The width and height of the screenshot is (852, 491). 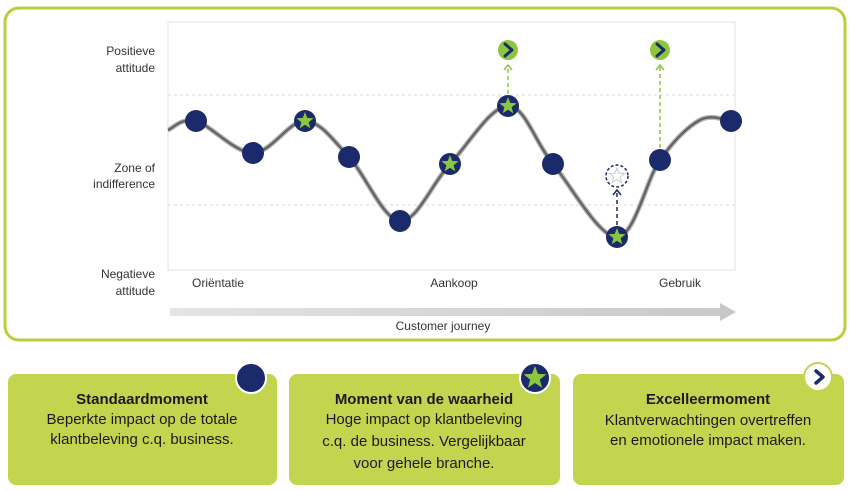 I want to click on legend-text: Klantverwachtingen overtreffen, so click(x=708, y=420).